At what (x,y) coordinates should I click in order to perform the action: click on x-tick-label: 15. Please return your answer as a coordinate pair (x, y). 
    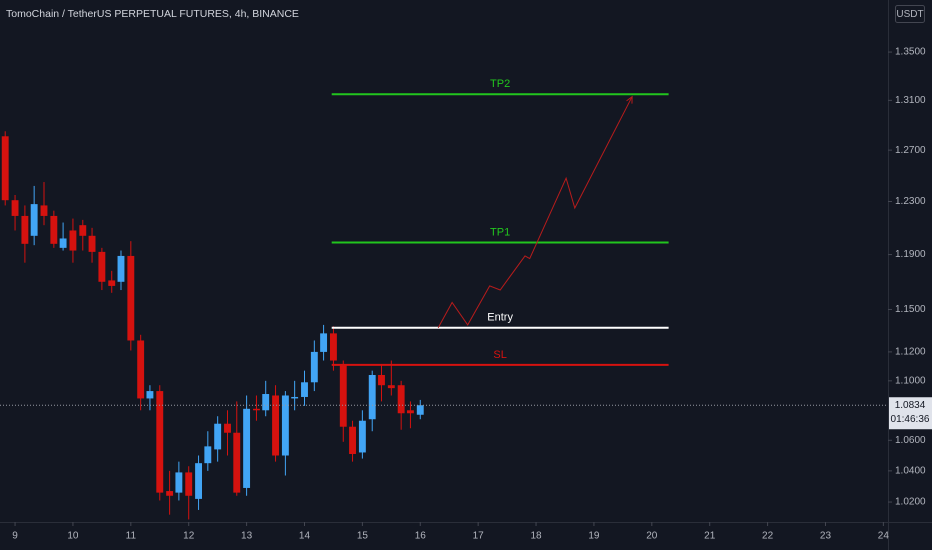
    Looking at the image, I should click on (363, 536).